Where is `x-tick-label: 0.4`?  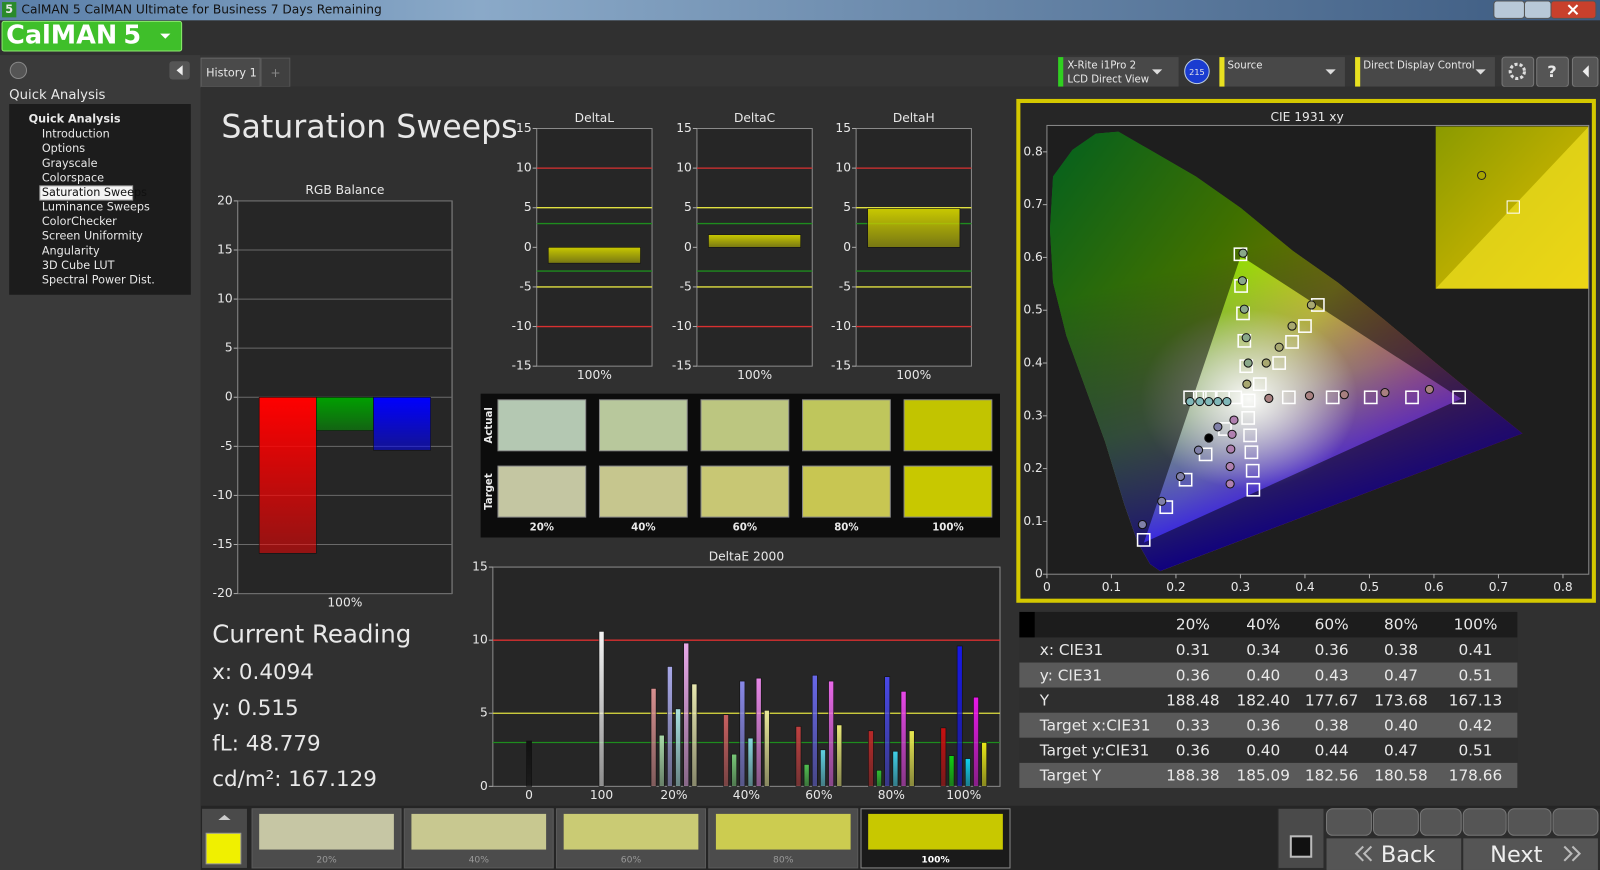
x-tick-label: 0.4 is located at coordinates (1305, 587).